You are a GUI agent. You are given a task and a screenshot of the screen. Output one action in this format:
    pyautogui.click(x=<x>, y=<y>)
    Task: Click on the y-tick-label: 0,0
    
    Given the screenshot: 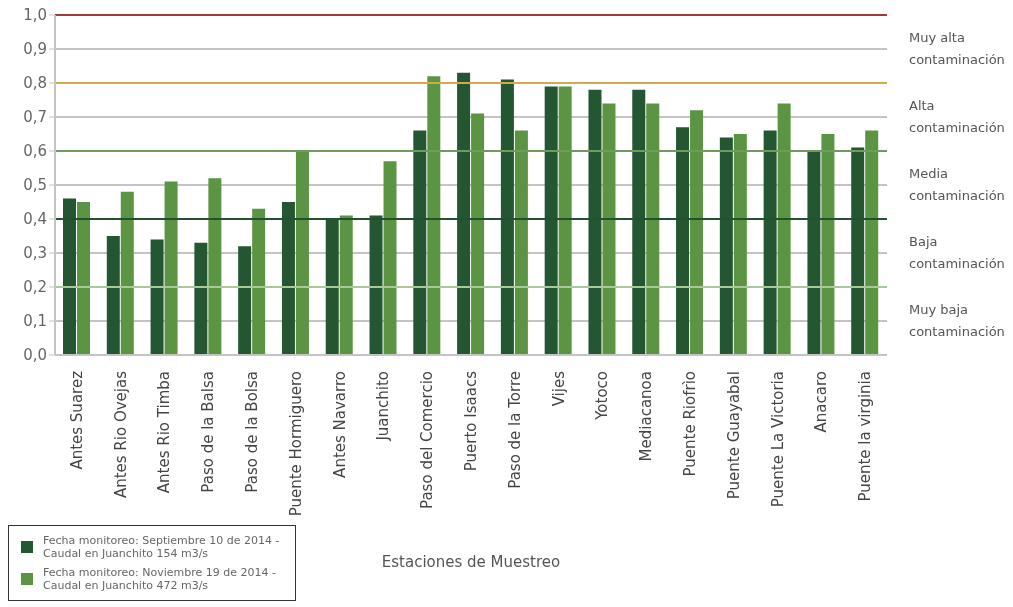 What is the action you would take?
    pyautogui.click(x=35, y=355)
    